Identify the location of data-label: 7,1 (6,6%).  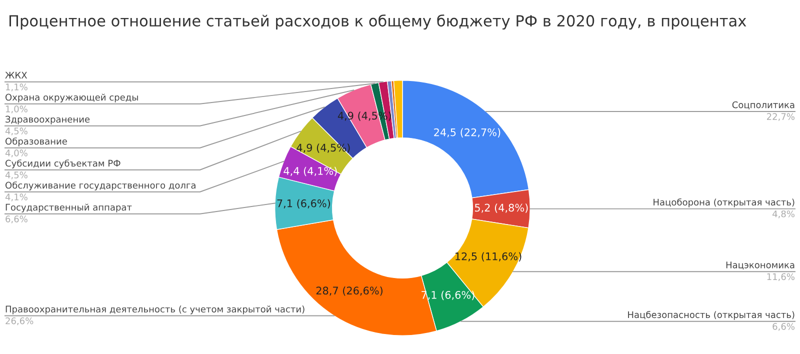
(303, 204).